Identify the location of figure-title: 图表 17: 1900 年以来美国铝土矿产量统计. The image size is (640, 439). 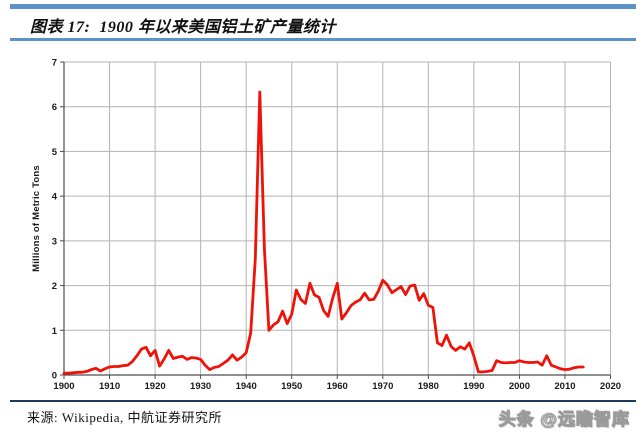
(183, 27).